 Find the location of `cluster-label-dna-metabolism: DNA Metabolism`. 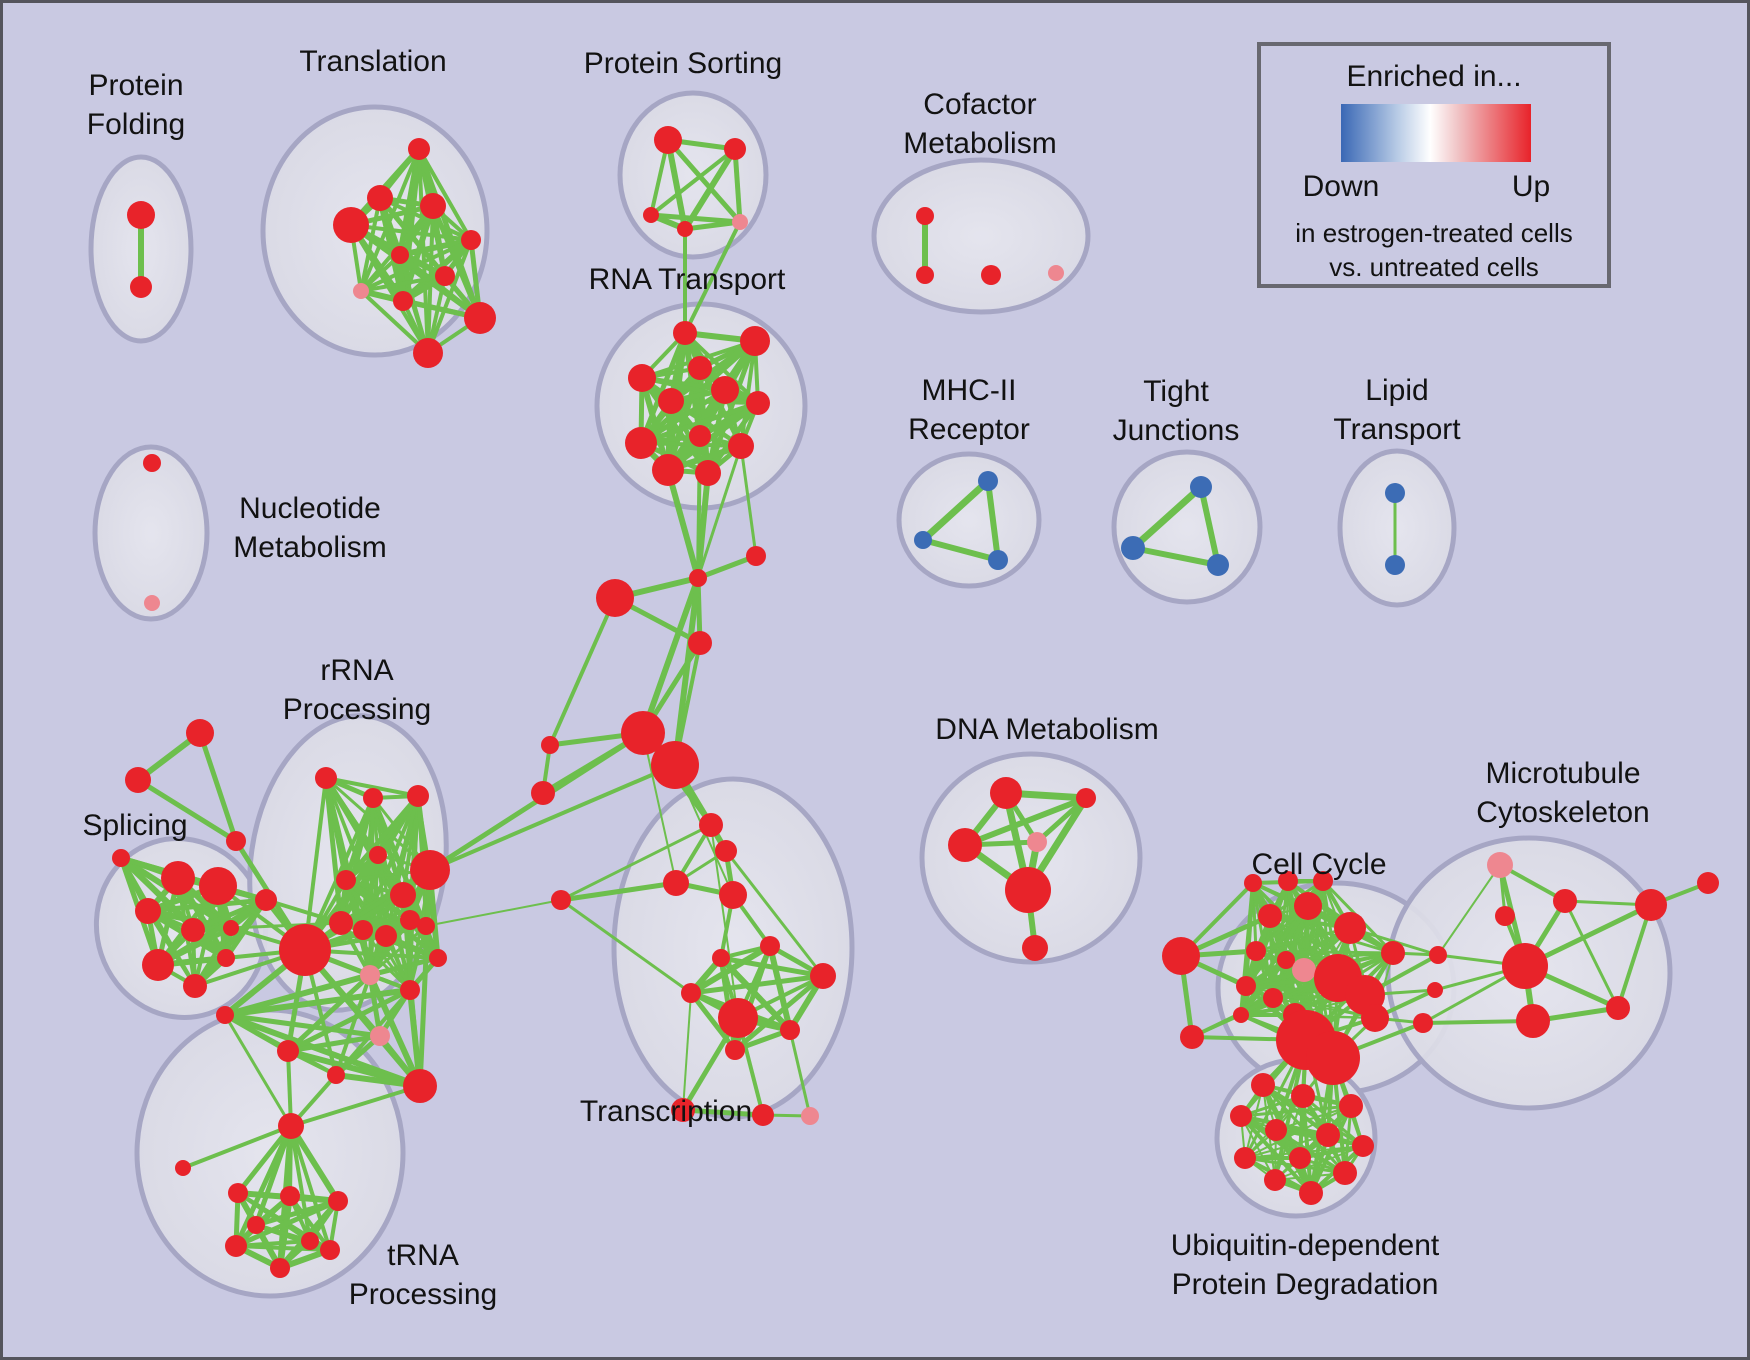

cluster-label-dna-metabolism: DNA Metabolism is located at coordinates (1046, 729).